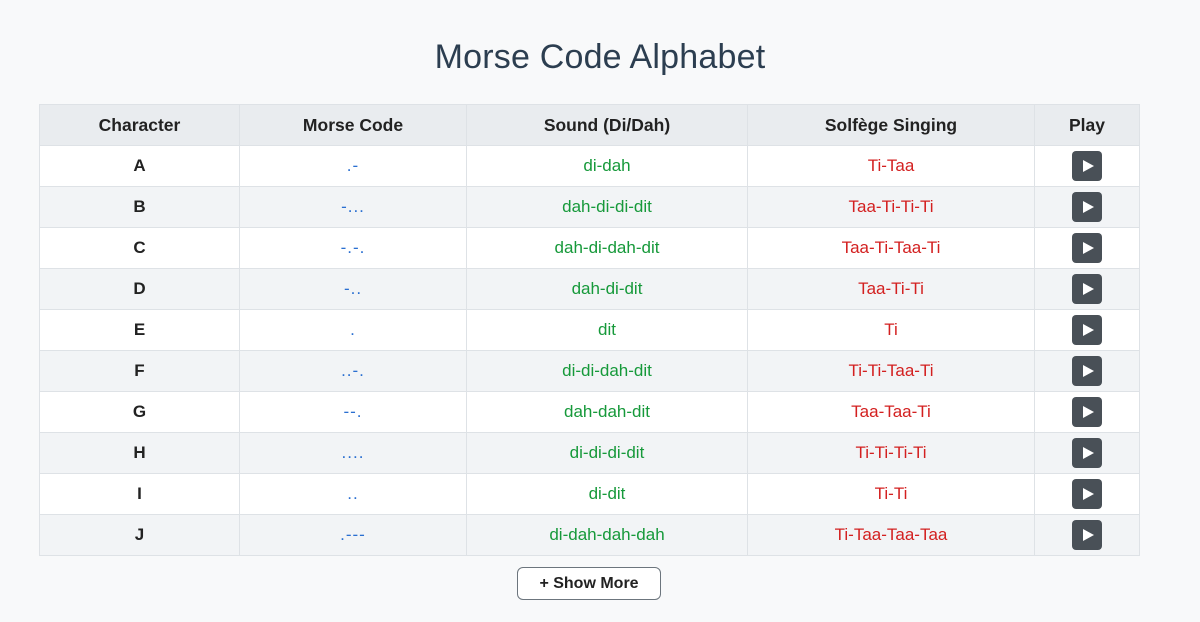 This screenshot has height=622, width=1200. I want to click on page-title: Morse Code Alphabet, so click(600, 57).